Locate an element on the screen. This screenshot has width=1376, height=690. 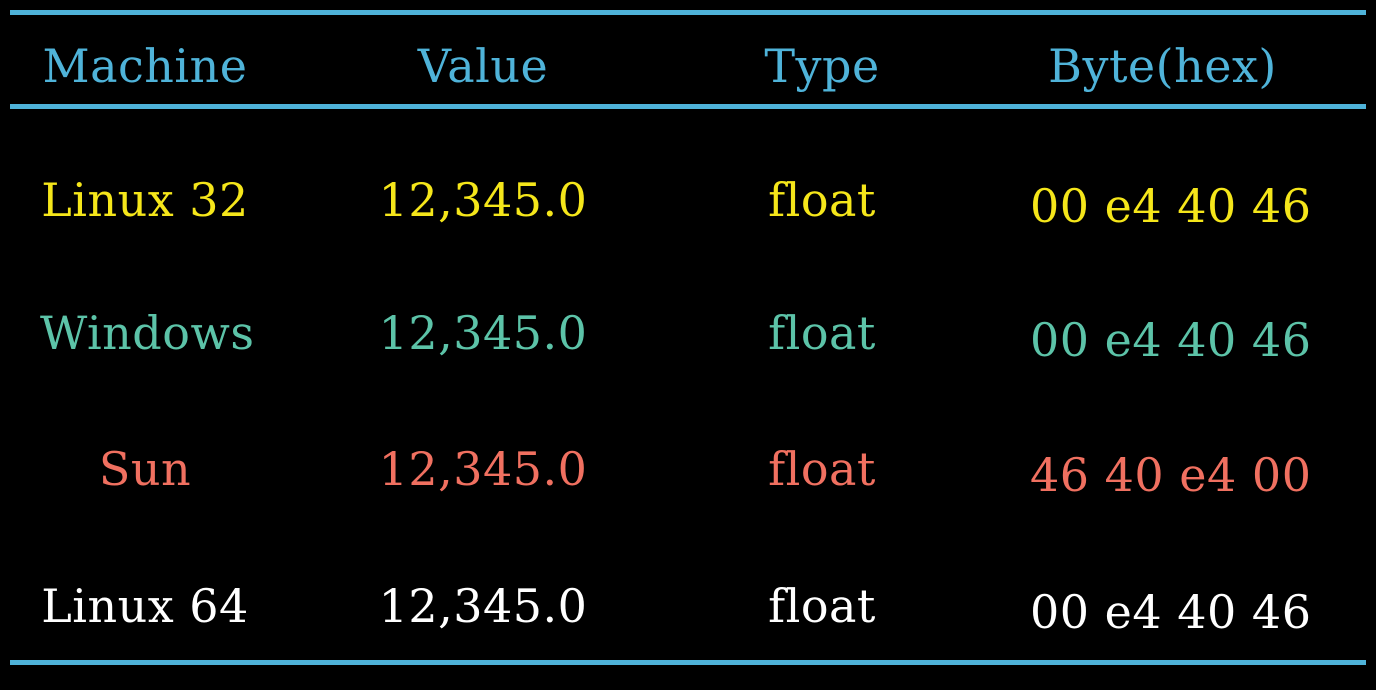
table-bottom-rule is located at coordinates (688, 662).